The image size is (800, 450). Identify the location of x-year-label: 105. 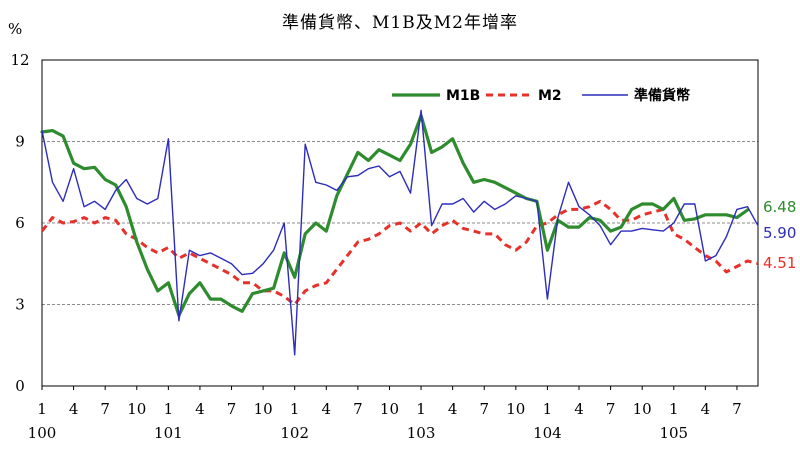
(673, 433).